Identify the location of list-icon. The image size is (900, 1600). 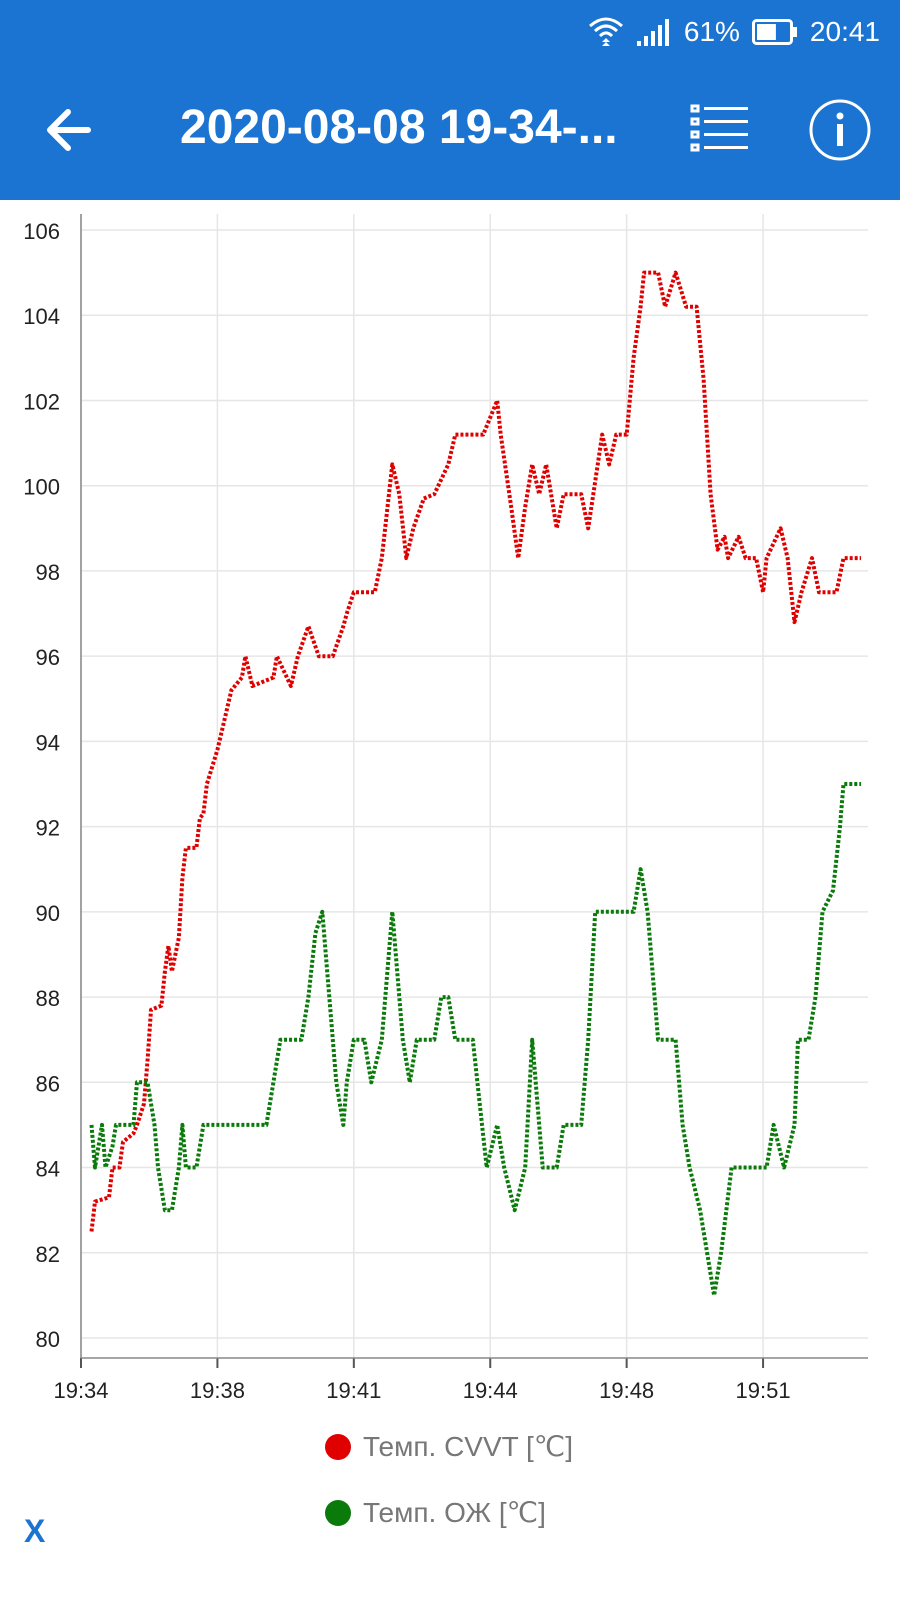
(719, 128).